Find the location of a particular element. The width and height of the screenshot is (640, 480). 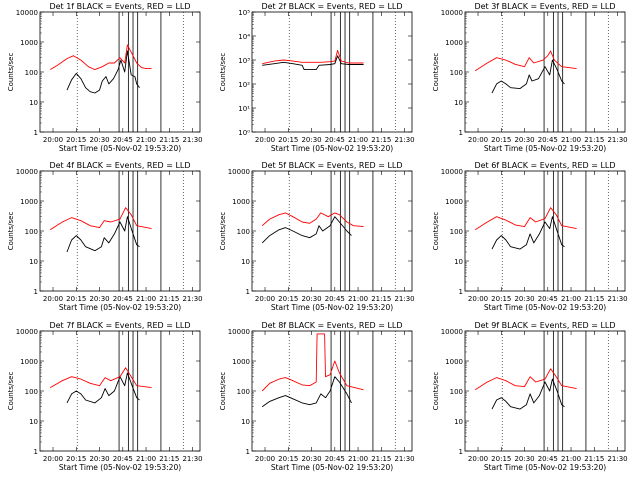

panel-title: Det 2f BLACK = Events, RED = LLD is located at coordinates (331, 6).